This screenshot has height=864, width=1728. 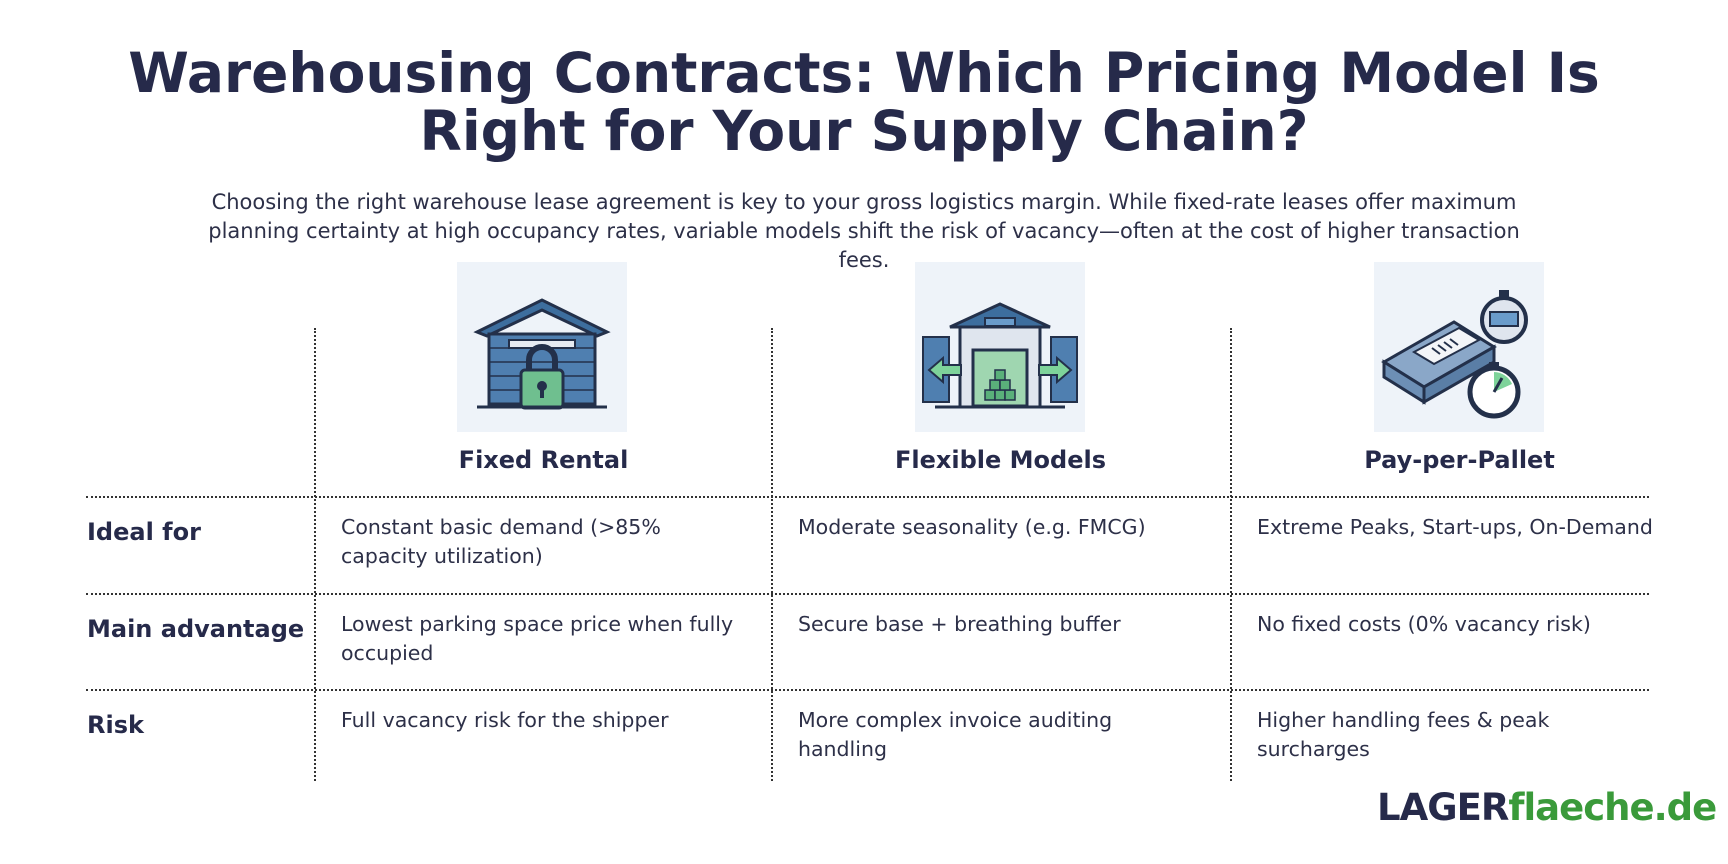 What do you see at coordinates (537, 624) in the screenshot?
I see `cell-text: Lowest parking space price when fully` at bounding box center [537, 624].